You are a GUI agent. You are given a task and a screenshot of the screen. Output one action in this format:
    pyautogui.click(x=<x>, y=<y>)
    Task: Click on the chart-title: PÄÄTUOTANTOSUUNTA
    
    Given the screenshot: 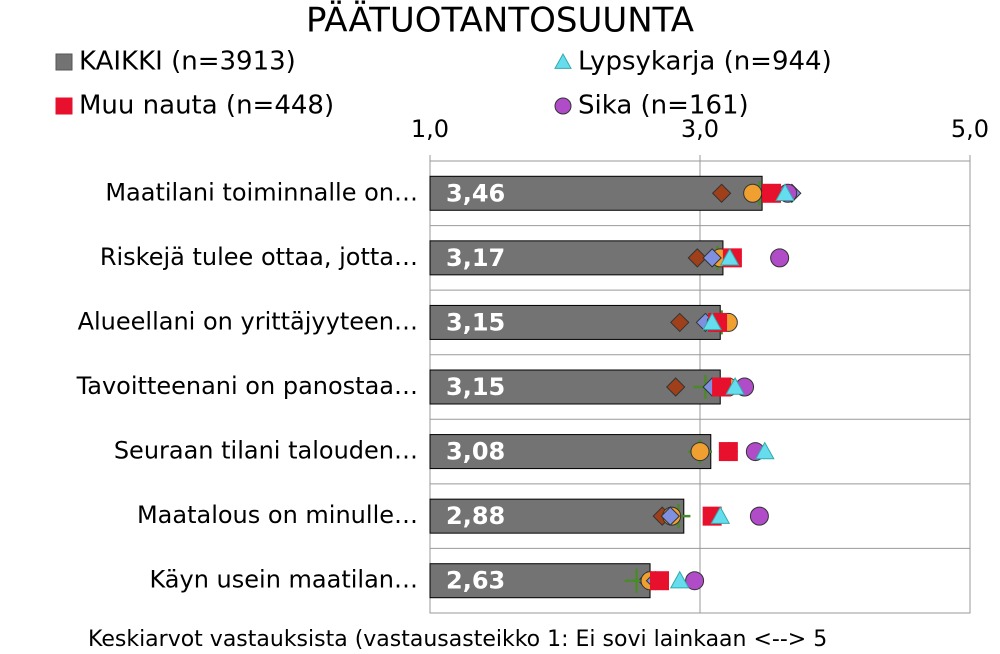 What is the action you would take?
    pyautogui.click(x=500, y=21)
    